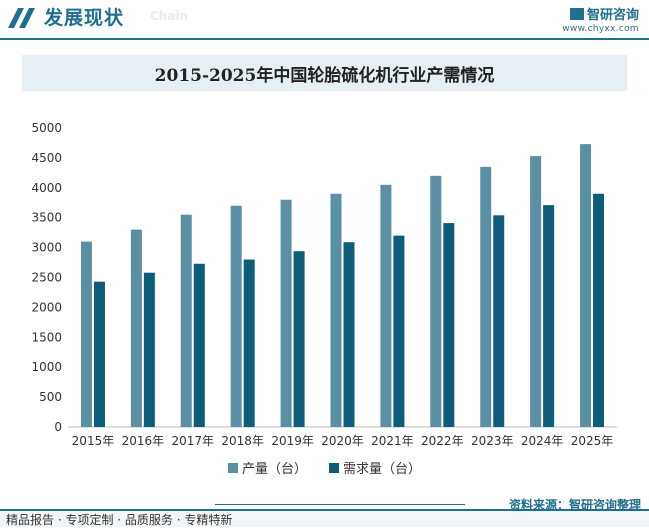 Image resolution: width=649 pixels, height=528 pixels. Describe the element at coordinates (600, 13) in the screenshot. I see `brand-name: 智研咨询` at that location.